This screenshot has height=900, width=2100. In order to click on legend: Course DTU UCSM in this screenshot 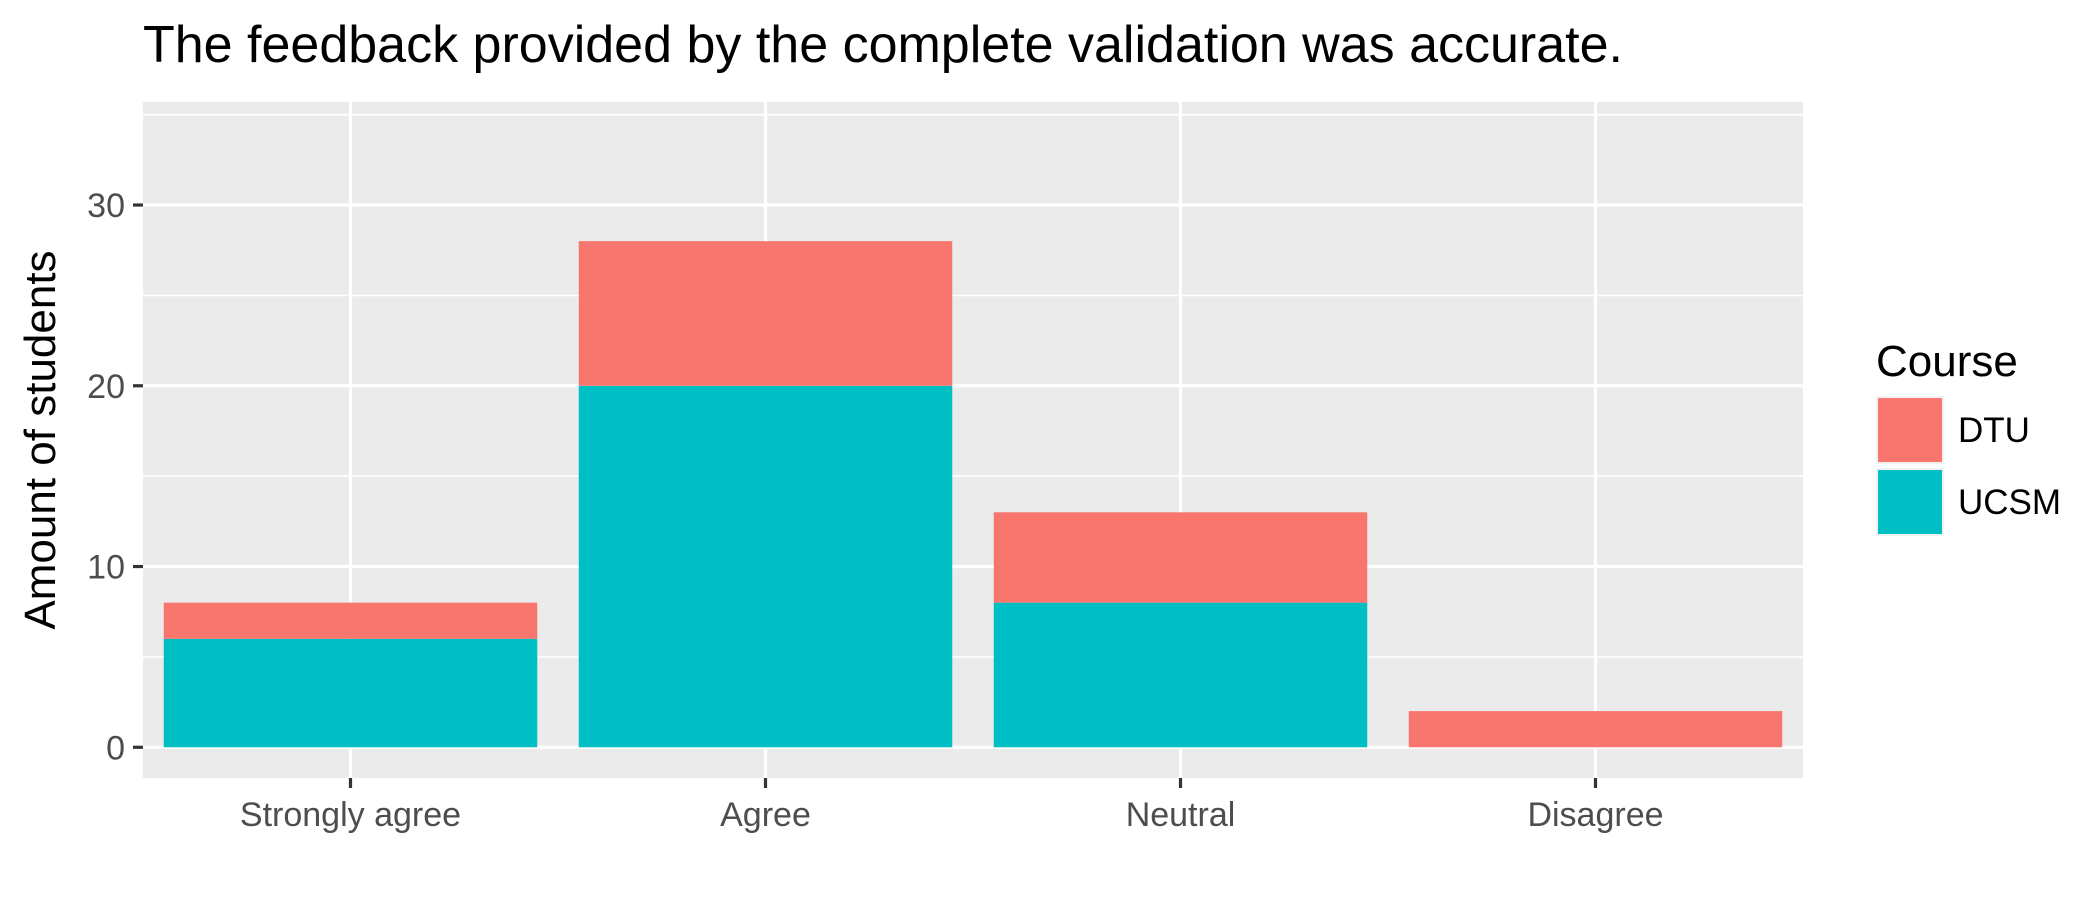, I will do `click(1968, 436)`.